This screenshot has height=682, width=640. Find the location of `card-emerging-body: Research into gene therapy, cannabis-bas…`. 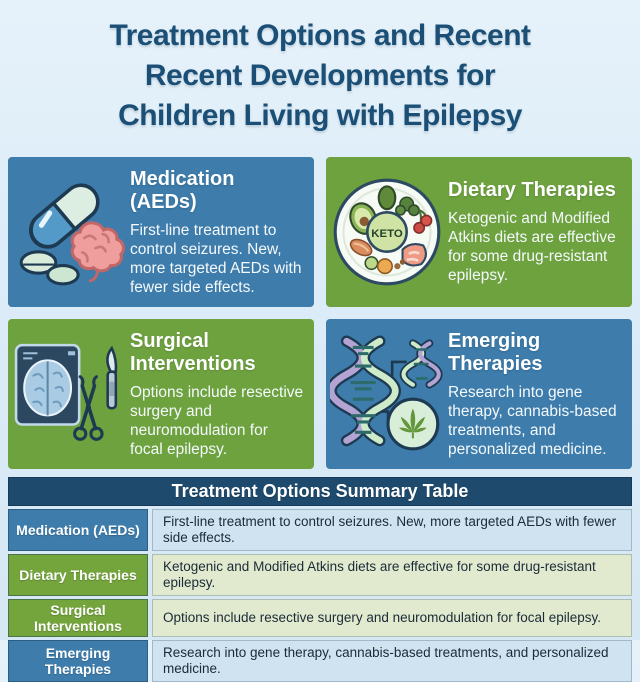

card-emerging-body: Research into gene therapy, cannabis-bas… is located at coordinates (532, 420).